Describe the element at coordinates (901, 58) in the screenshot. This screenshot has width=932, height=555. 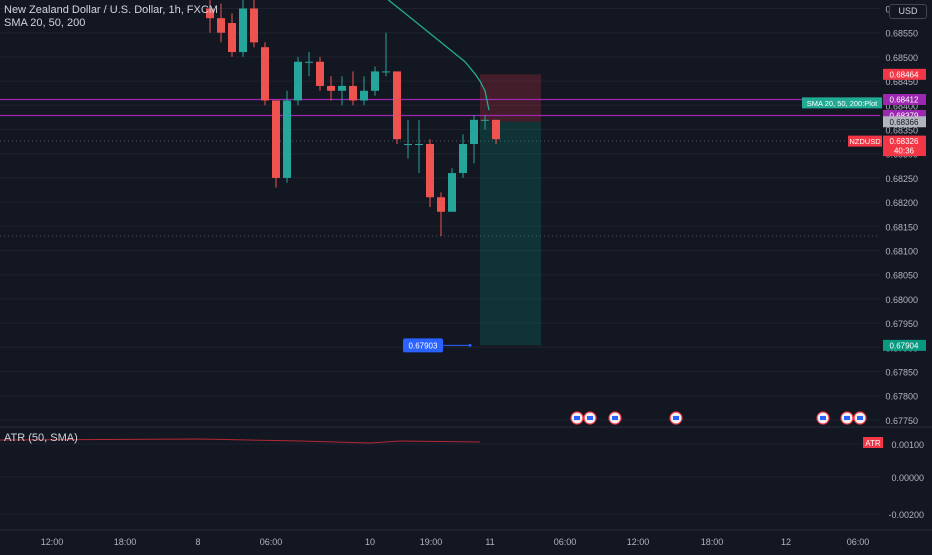
I see `price-tick-label: 0.68500` at that location.